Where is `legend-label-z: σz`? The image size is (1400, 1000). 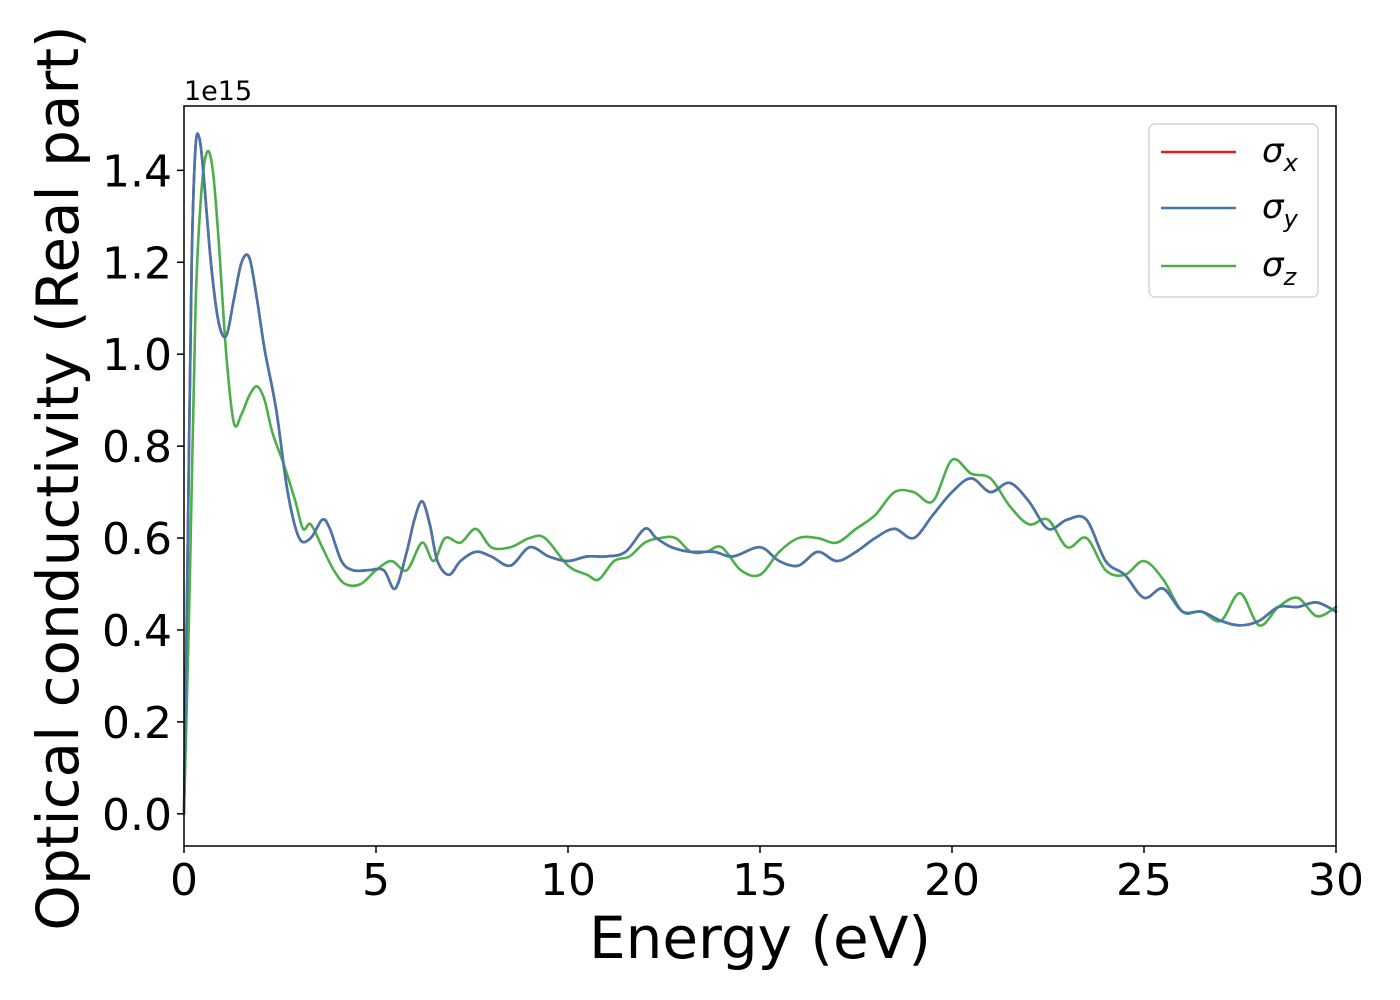 legend-label-z: σz is located at coordinates (1280, 268).